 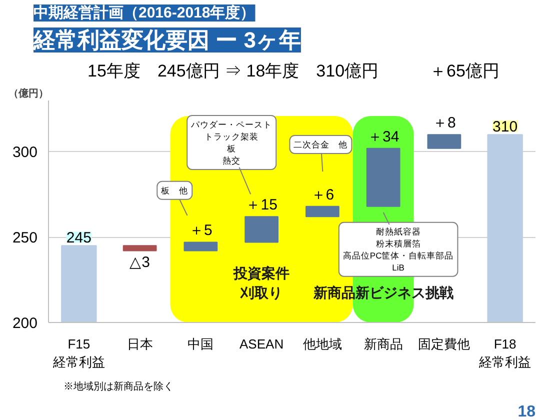 I want to click on band-label: 投資案件刈取り, so click(x=261, y=282).